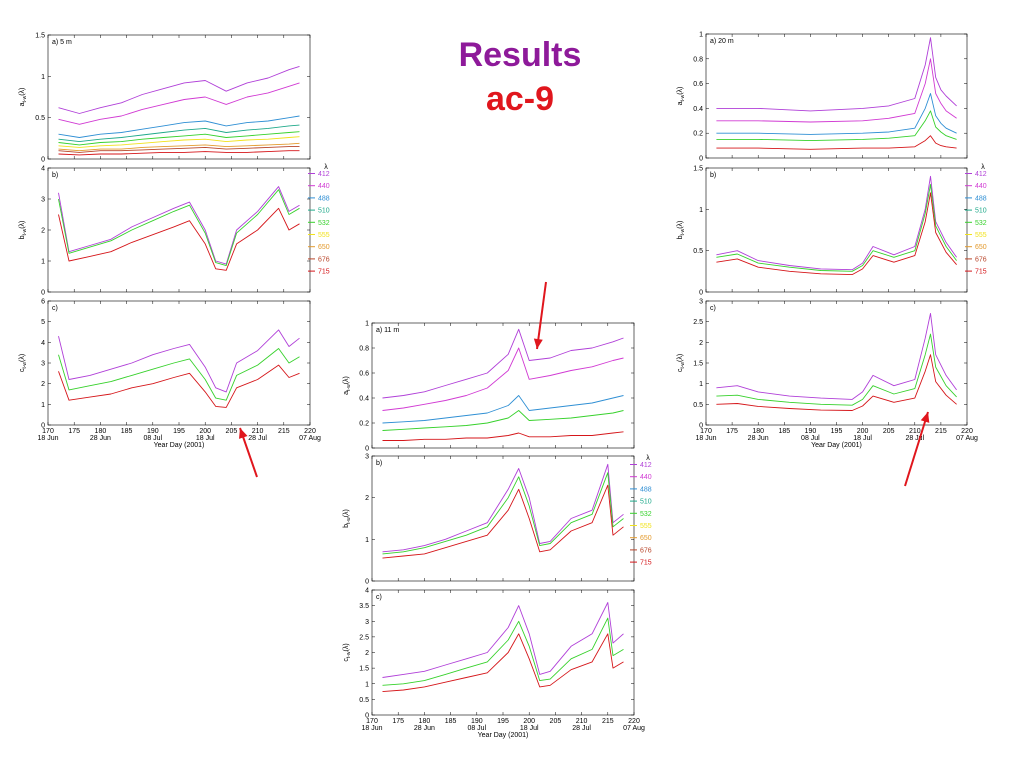 Image resolution: width=1024 pixels, height=768 pixels. I want to click on legend-item-label: 440, so click(981, 186).